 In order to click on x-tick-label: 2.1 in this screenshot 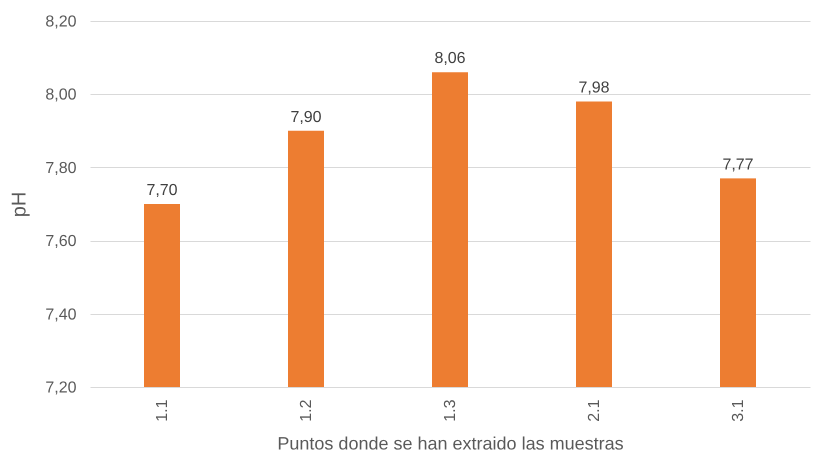, I will do `click(594, 410)`.